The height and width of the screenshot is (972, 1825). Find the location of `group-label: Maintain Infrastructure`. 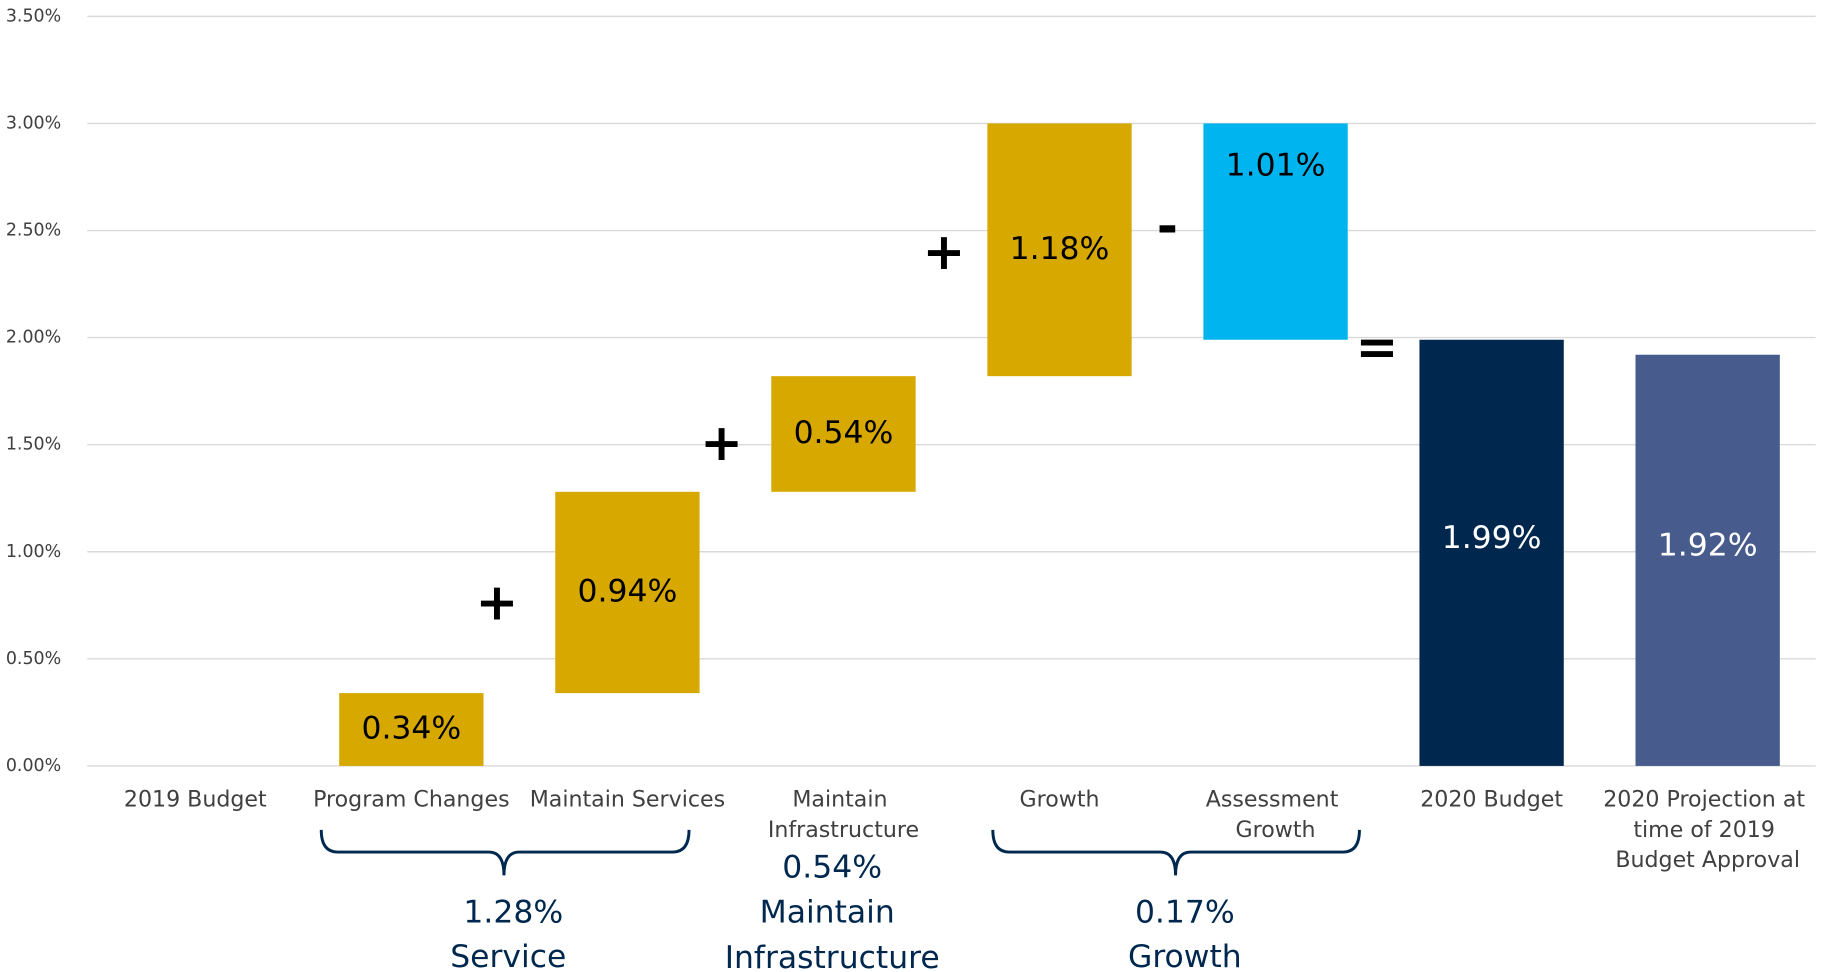

group-label: Maintain Infrastructure is located at coordinates (832, 933).